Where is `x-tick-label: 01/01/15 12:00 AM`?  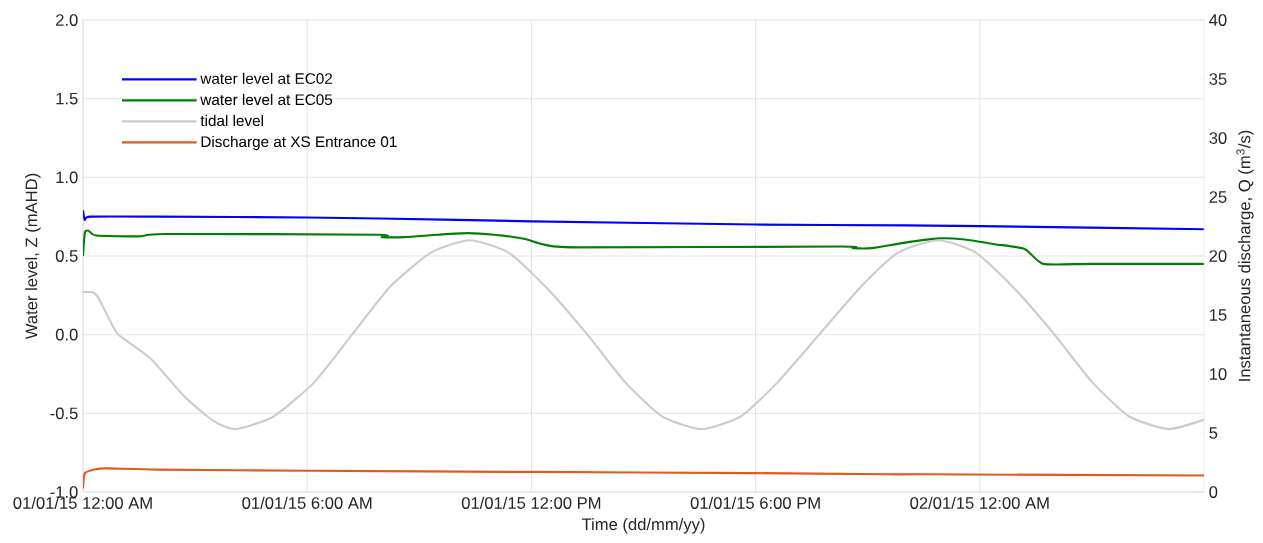 x-tick-label: 01/01/15 12:00 AM is located at coordinates (82, 502).